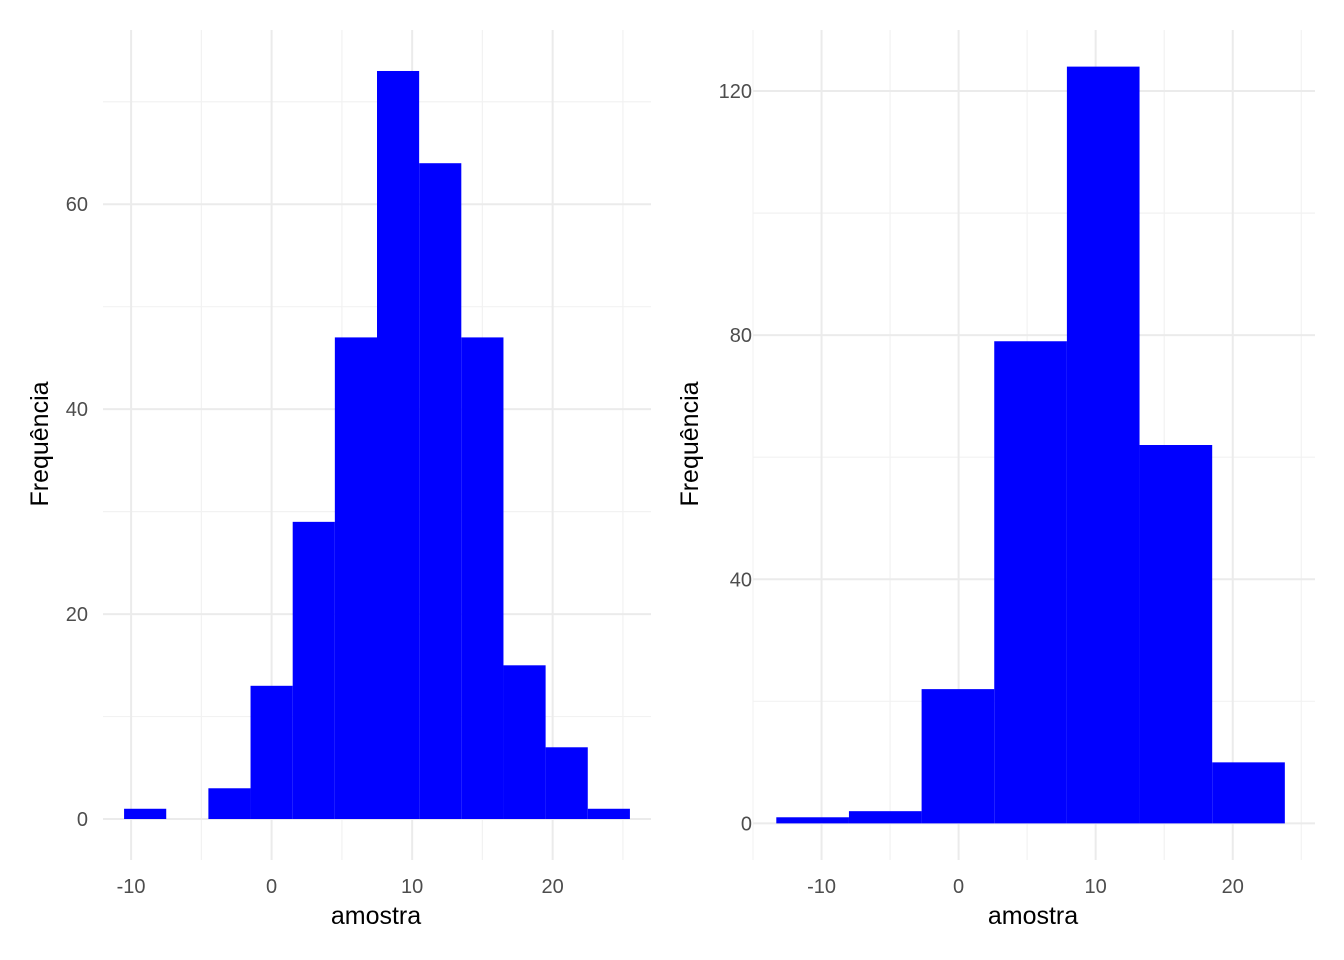 The image size is (1344, 960). Describe the element at coordinates (735, 92) in the screenshot. I see `y-tick-label: 120` at that location.